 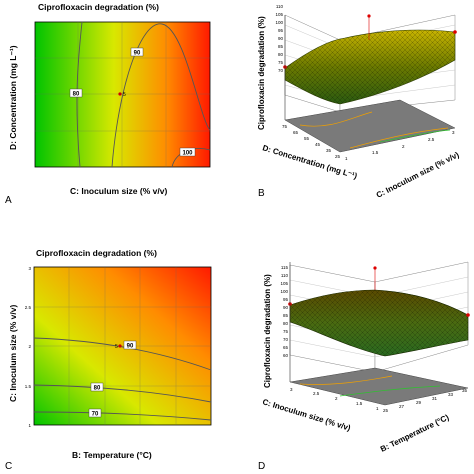 I want to click on panel-d-y-axis-label: C: Inoculum size (% v/v), so click(x=306, y=414).